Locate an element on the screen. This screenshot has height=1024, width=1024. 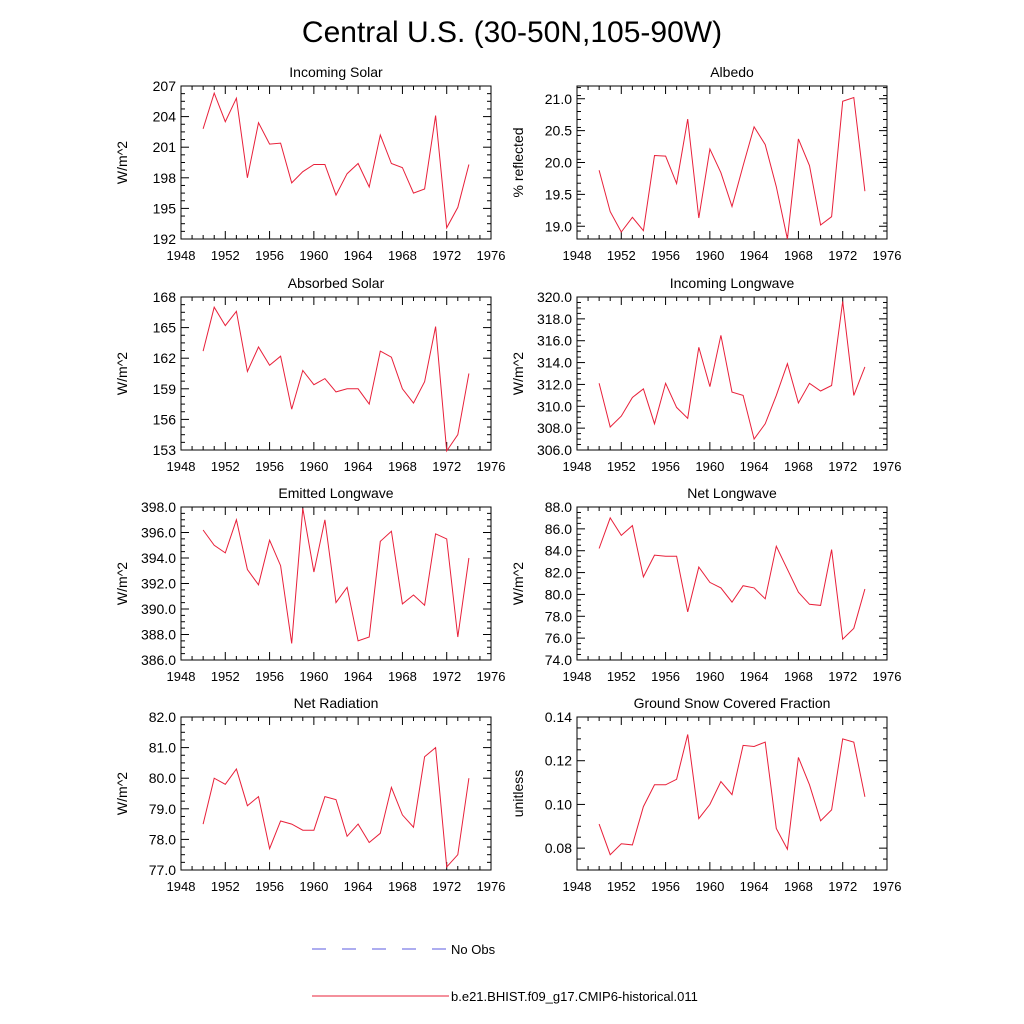
panel-title: Net Radiation is located at coordinates (336, 703).